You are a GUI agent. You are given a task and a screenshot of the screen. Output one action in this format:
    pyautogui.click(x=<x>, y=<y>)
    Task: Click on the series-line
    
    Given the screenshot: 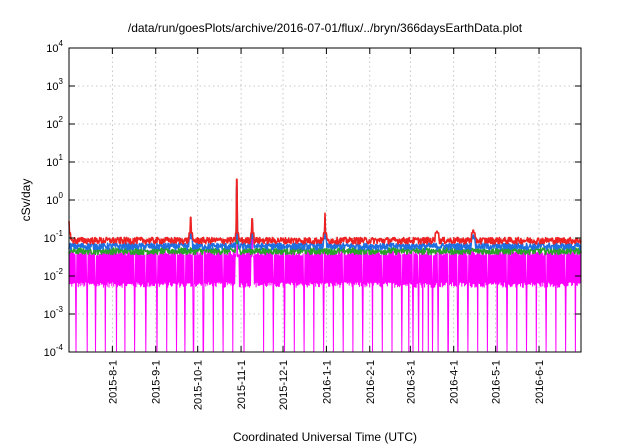 What is the action you would take?
    pyautogui.click(x=325, y=211)
    